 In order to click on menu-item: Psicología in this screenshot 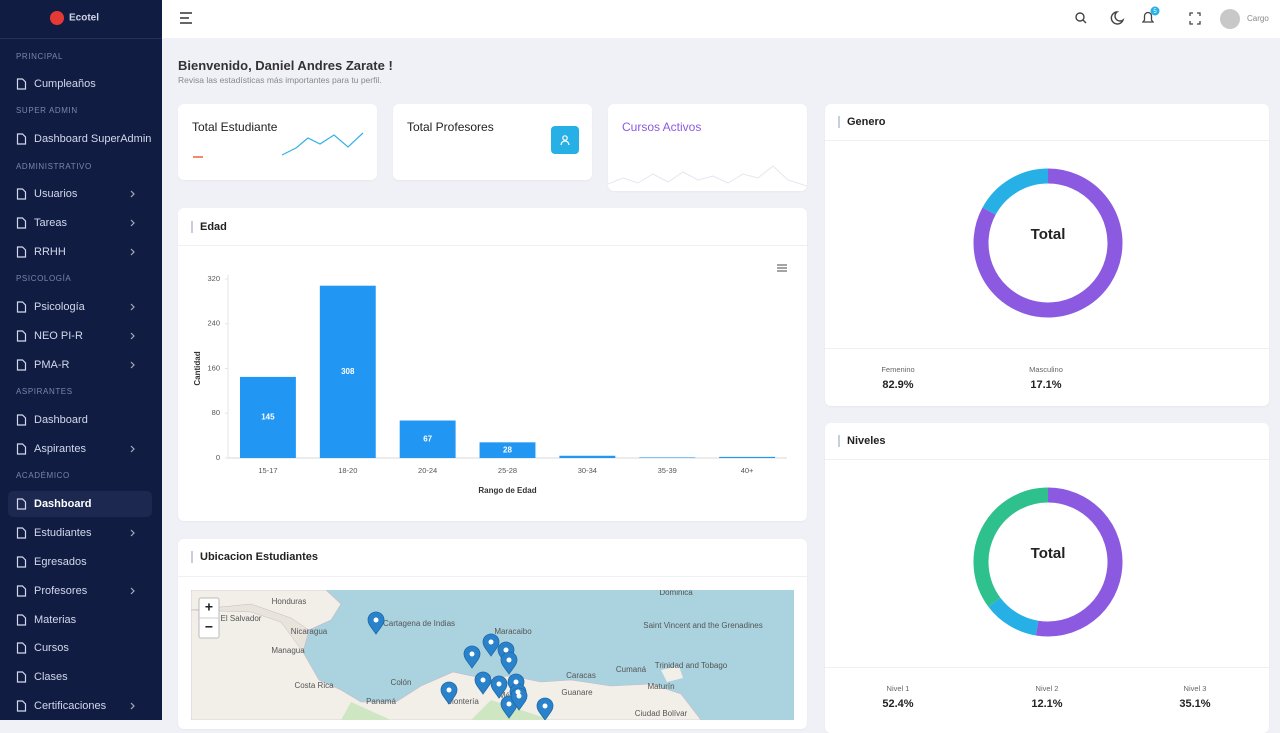, I will do `click(80, 307)`.